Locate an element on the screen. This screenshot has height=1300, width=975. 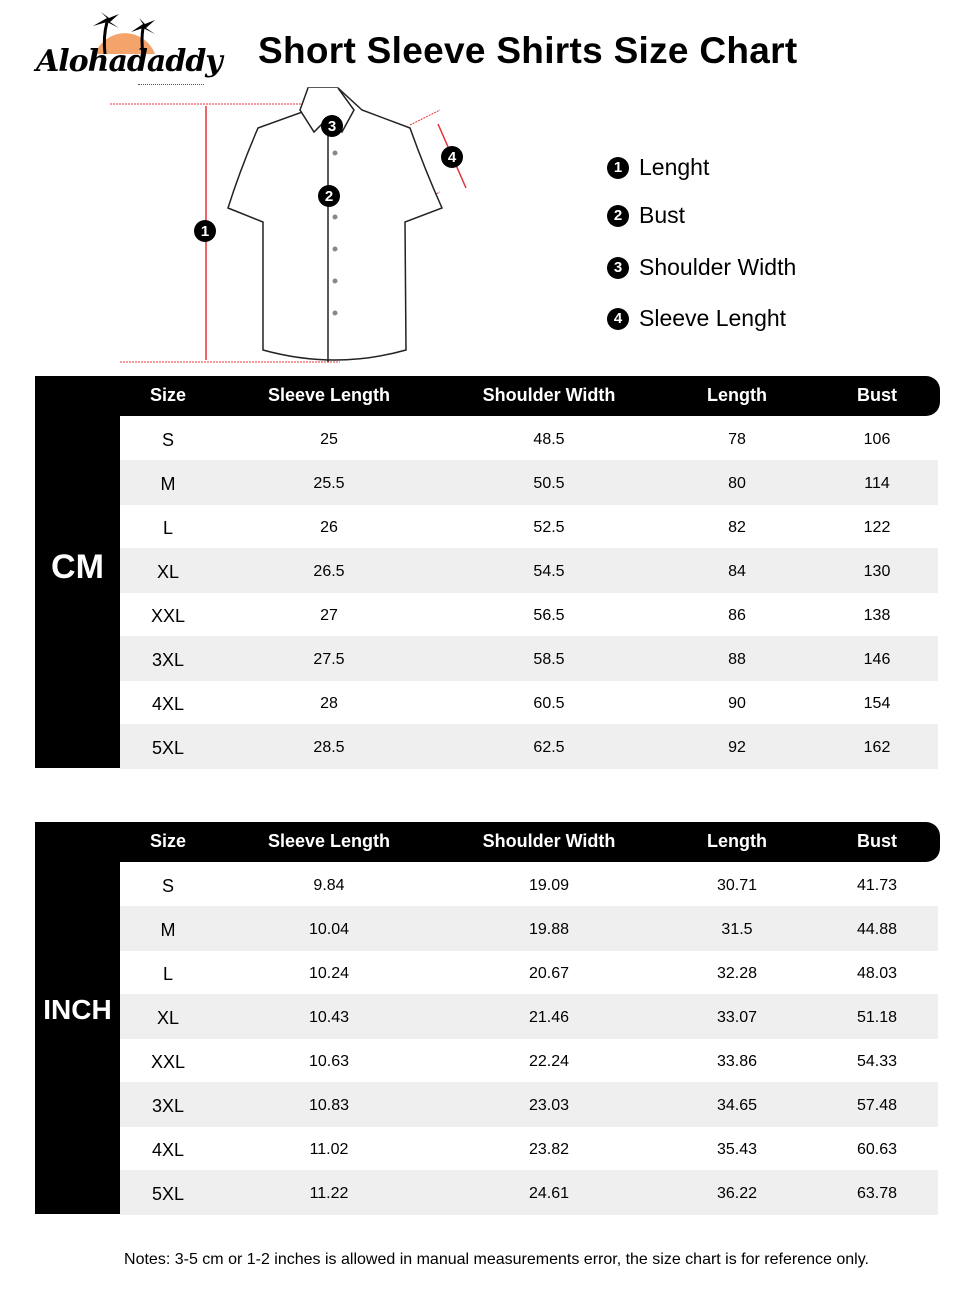
table-row: M 25.5 50.5 80 114 is located at coordinates (529, 482).